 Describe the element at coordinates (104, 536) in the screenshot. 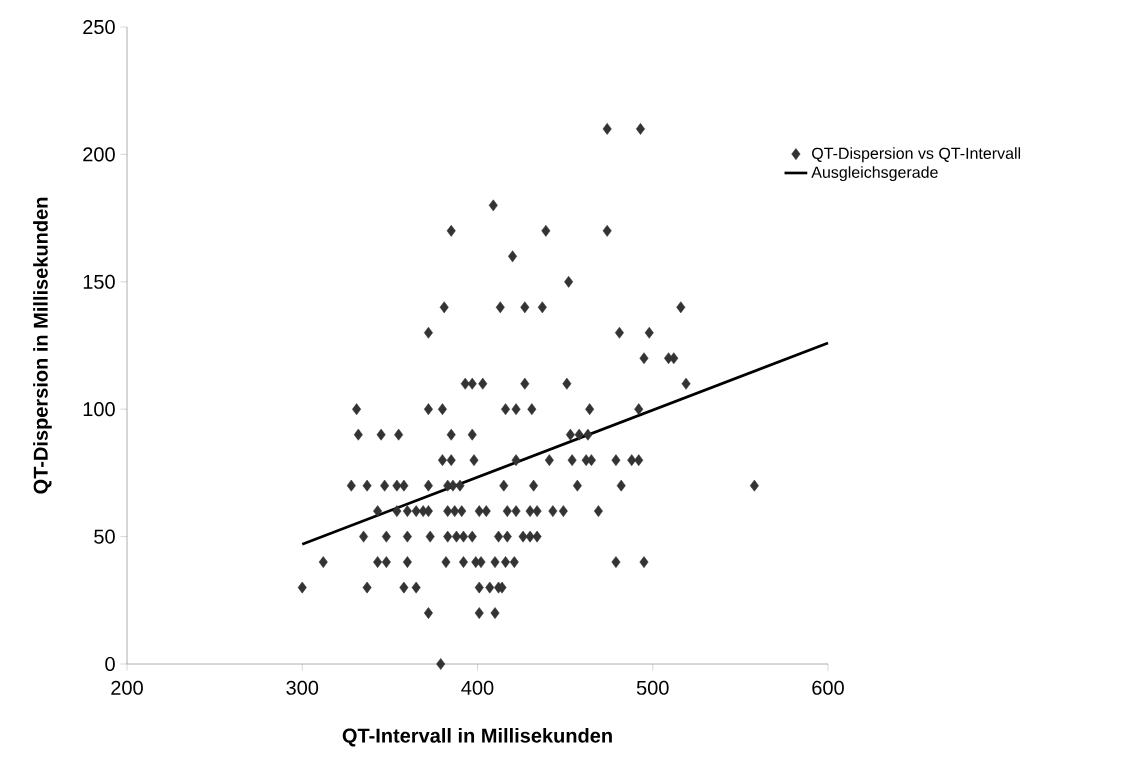

I see `y-tick-label: 50` at that location.